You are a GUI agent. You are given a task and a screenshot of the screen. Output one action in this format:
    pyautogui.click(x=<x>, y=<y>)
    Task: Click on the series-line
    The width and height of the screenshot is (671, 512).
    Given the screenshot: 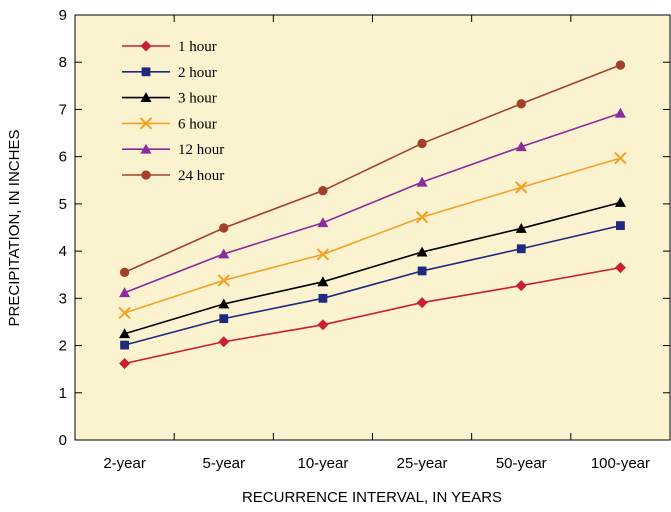 What is the action you would take?
    pyautogui.click(x=372, y=315)
    